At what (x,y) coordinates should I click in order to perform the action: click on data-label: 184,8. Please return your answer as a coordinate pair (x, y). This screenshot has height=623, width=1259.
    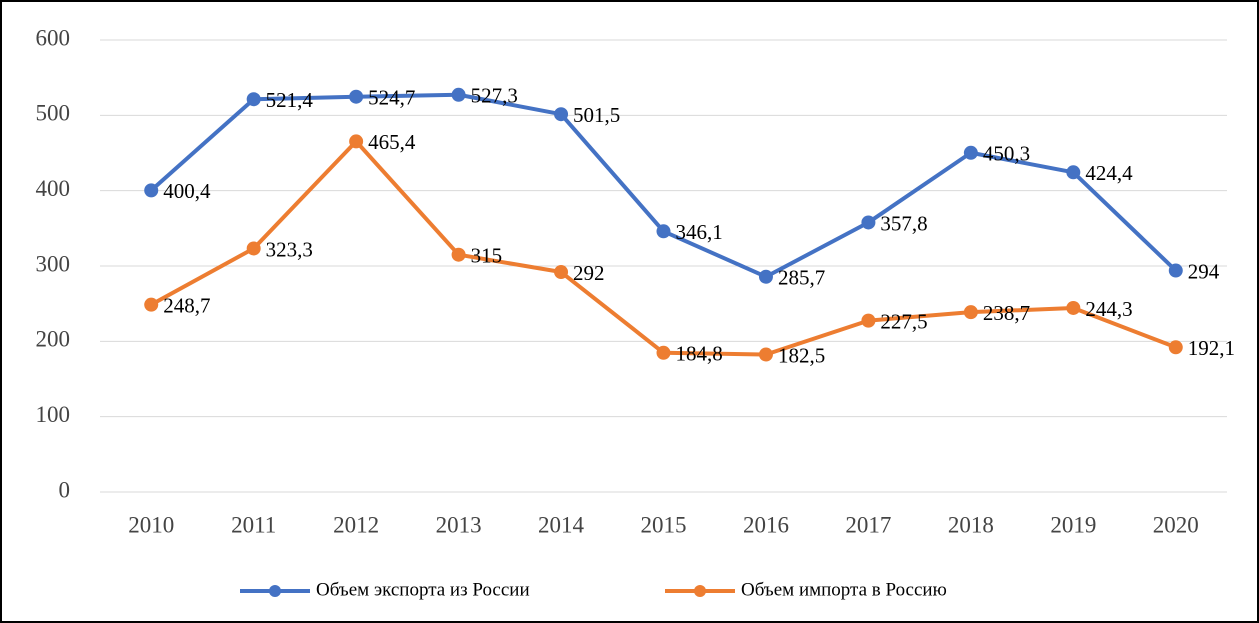
    Looking at the image, I should click on (699, 354).